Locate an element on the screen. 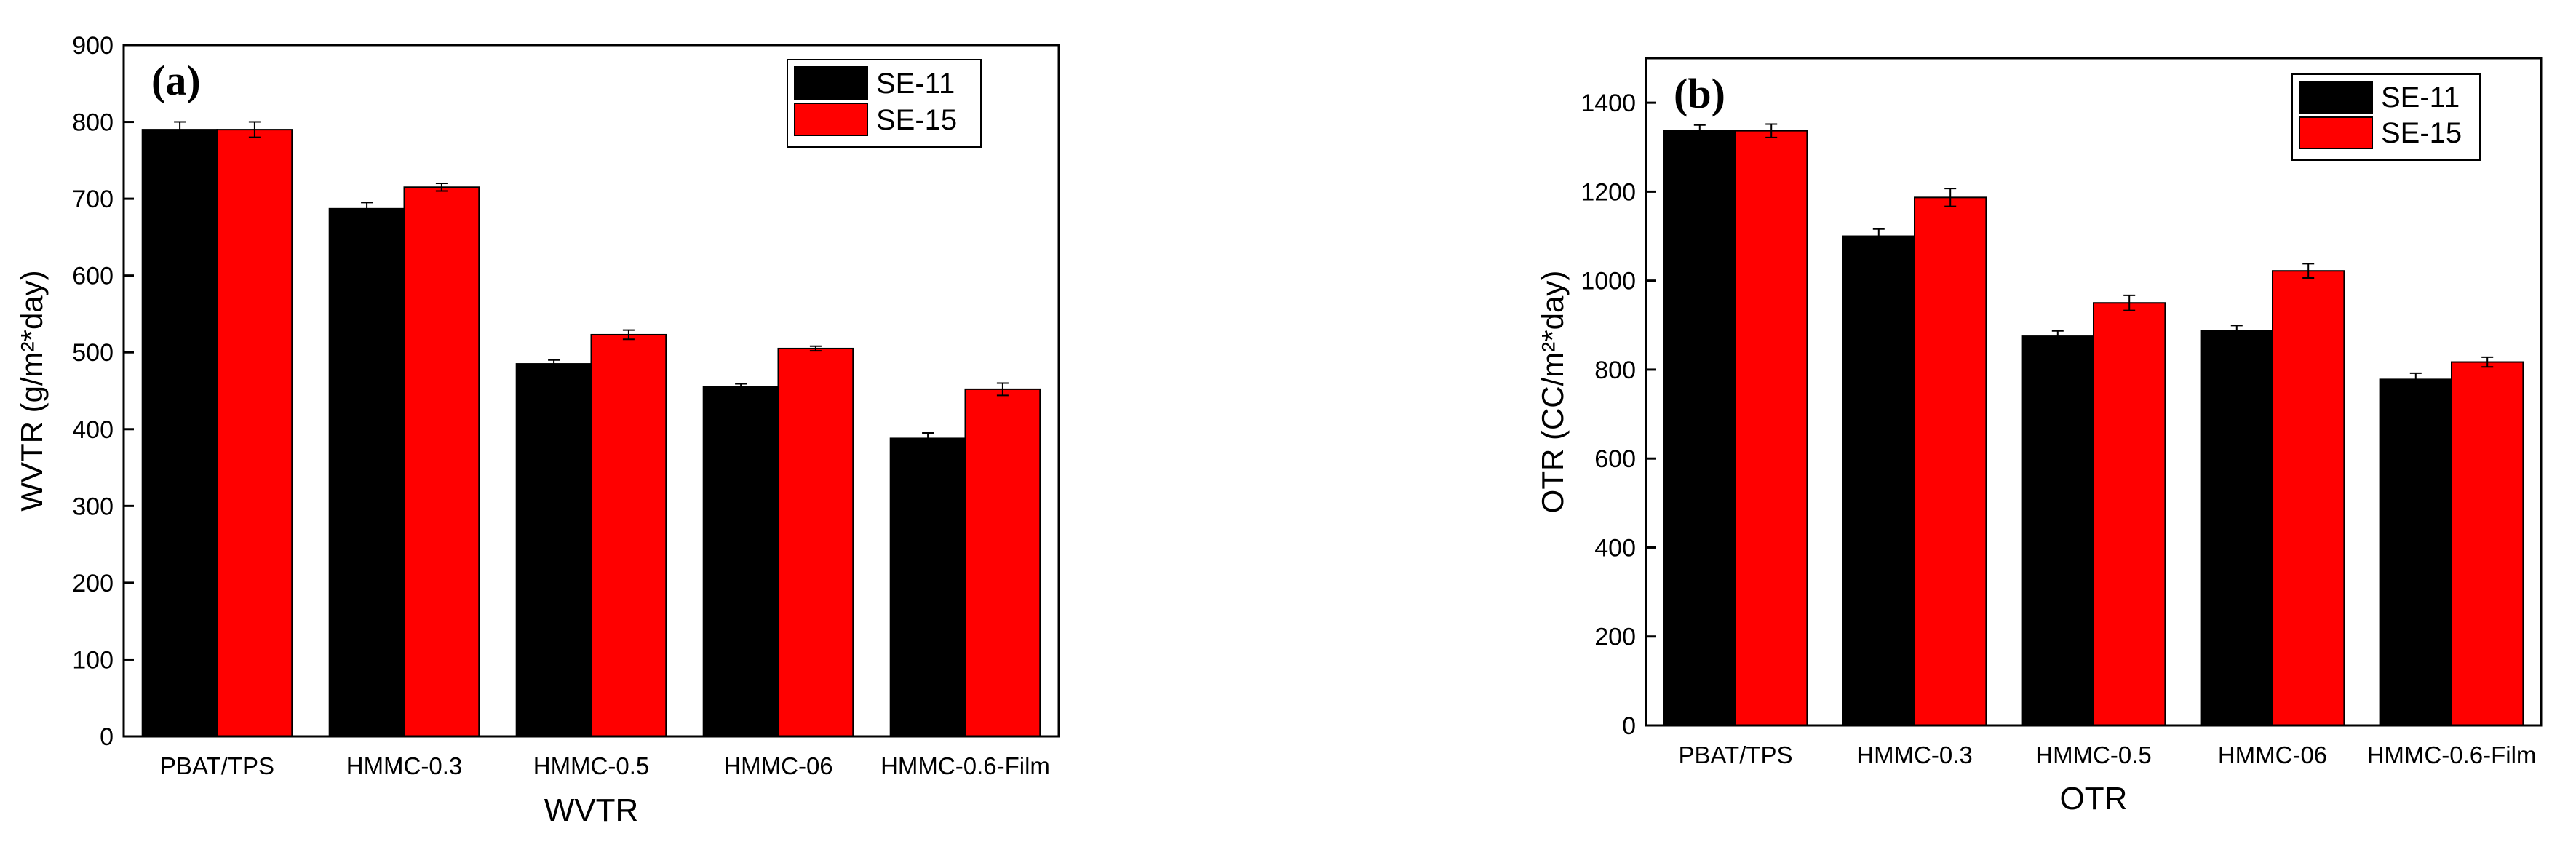 This screenshot has width=2576, height=847. y-tick-label: 1000 is located at coordinates (1608, 281).